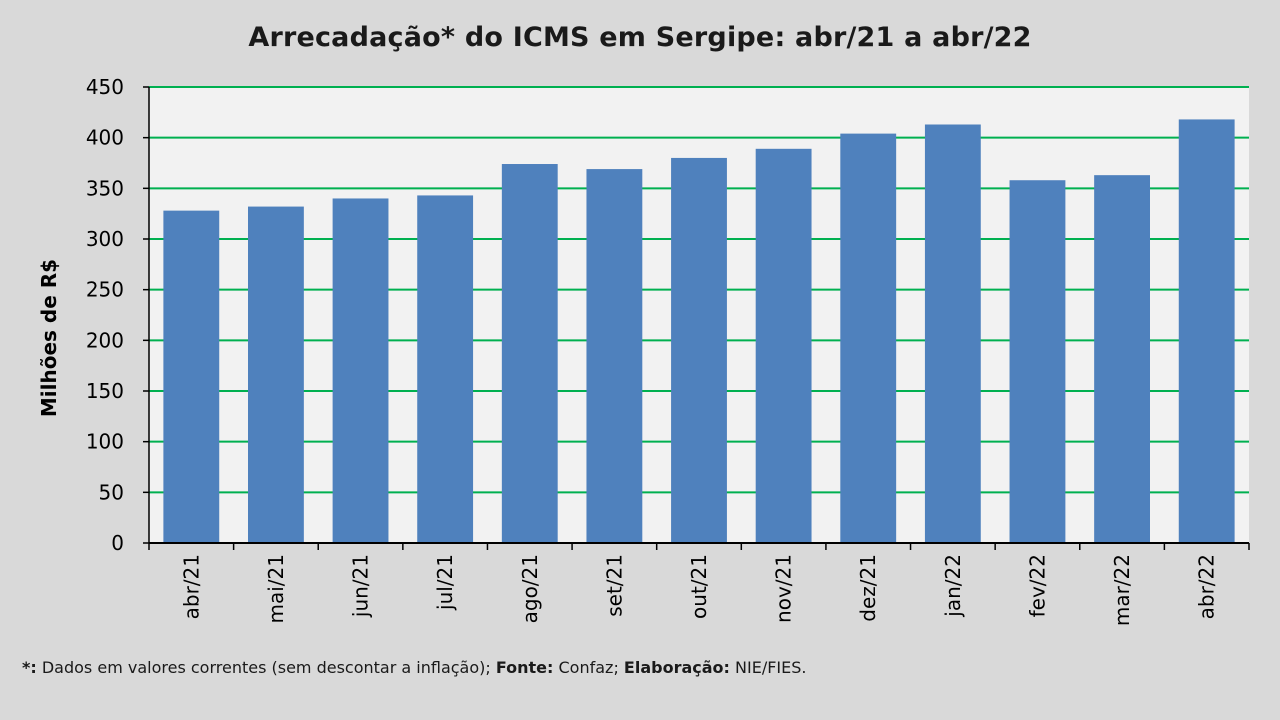  What do you see at coordinates (676, 667) in the screenshot?
I see `footnote-elaboration-label: Elaboração:` at bounding box center [676, 667].